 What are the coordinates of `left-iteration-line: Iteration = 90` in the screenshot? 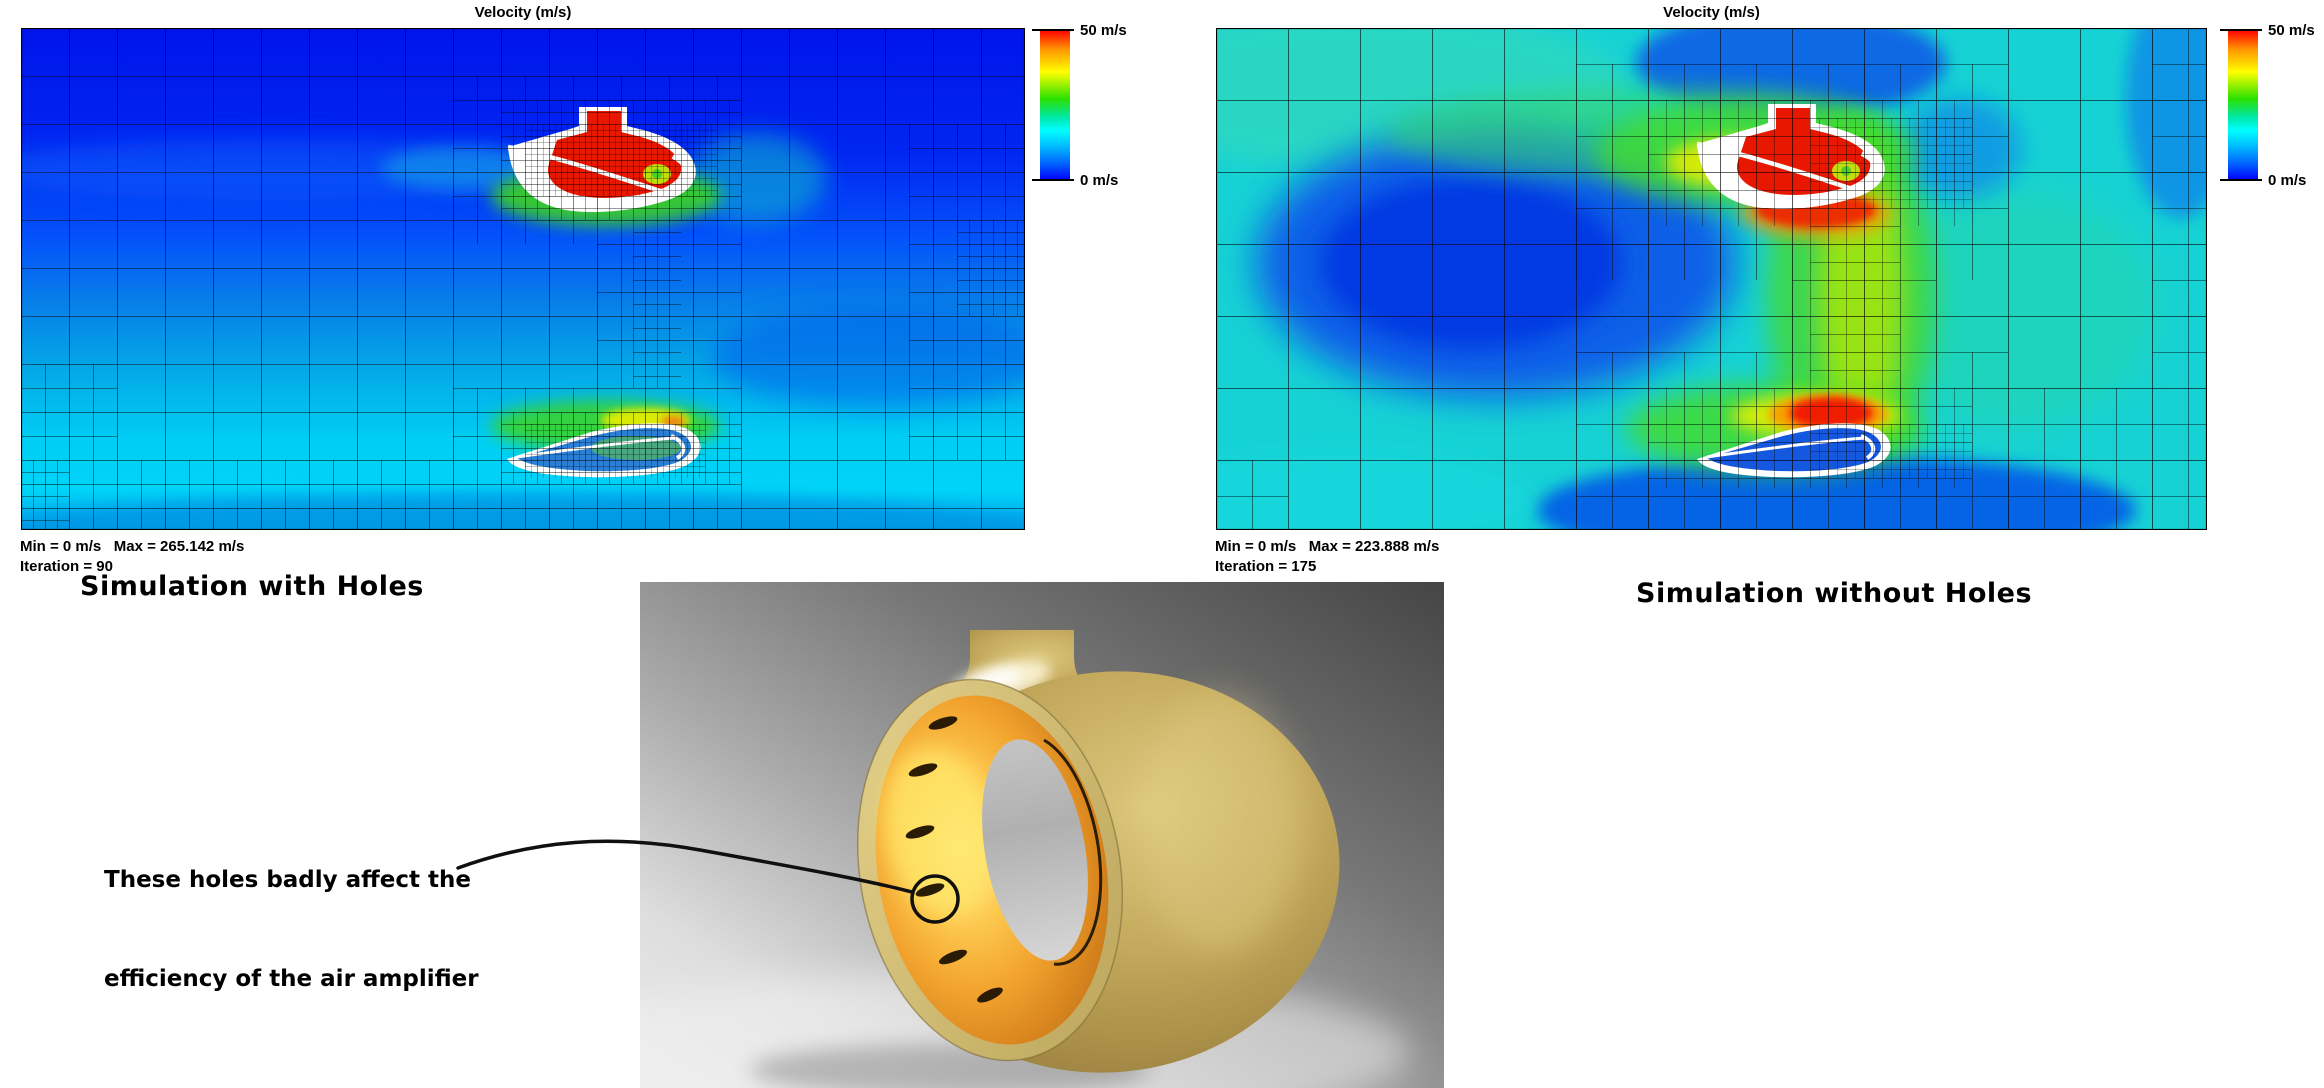 It's located at (66, 566).